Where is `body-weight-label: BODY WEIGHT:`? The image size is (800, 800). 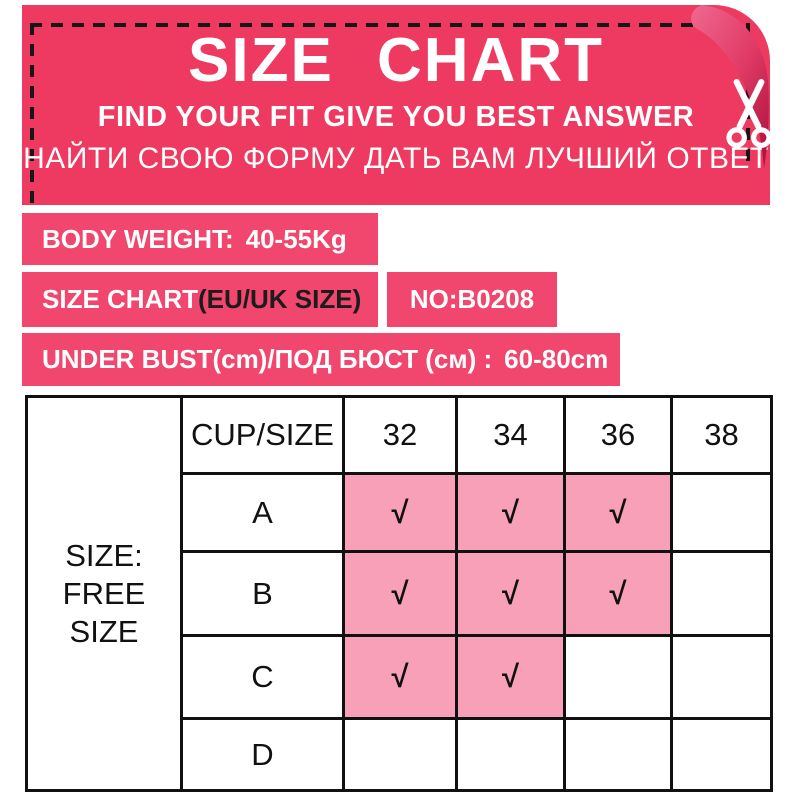 body-weight-label: BODY WEIGHT: is located at coordinates (138, 238).